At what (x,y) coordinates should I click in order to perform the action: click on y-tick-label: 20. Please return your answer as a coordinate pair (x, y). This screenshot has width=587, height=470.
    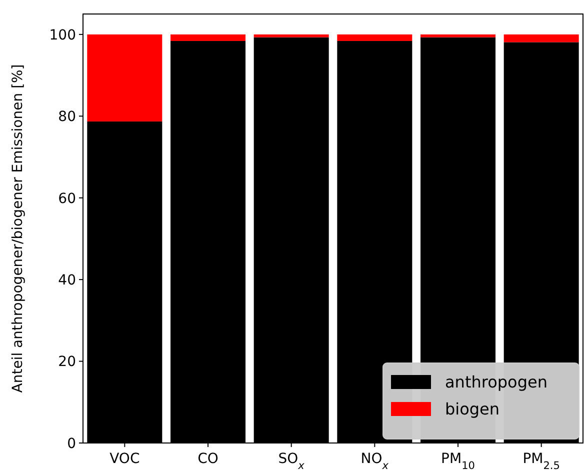
    Looking at the image, I should click on (67, 362).